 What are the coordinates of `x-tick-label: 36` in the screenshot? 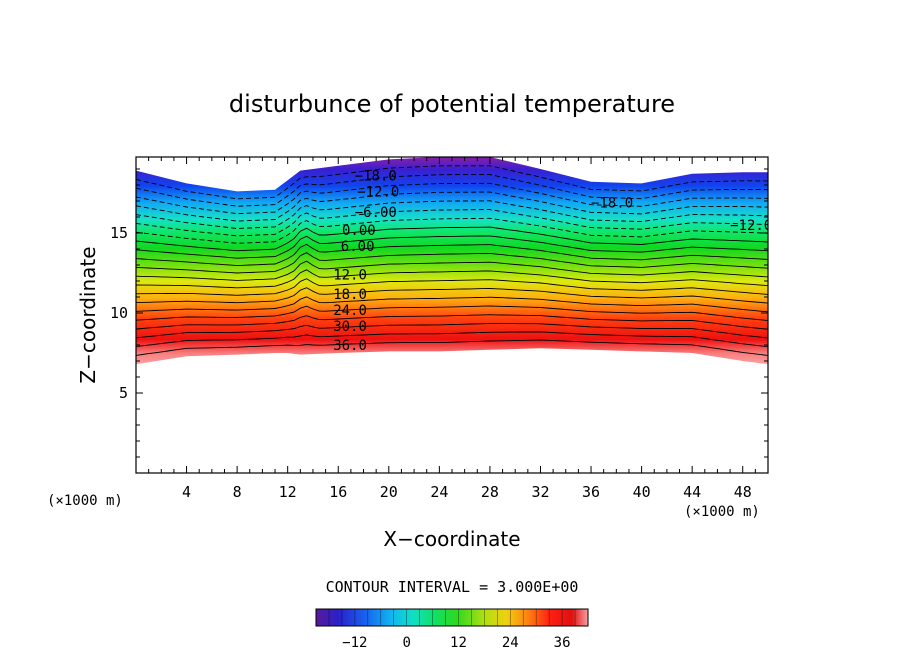 It's located at (591, 492).